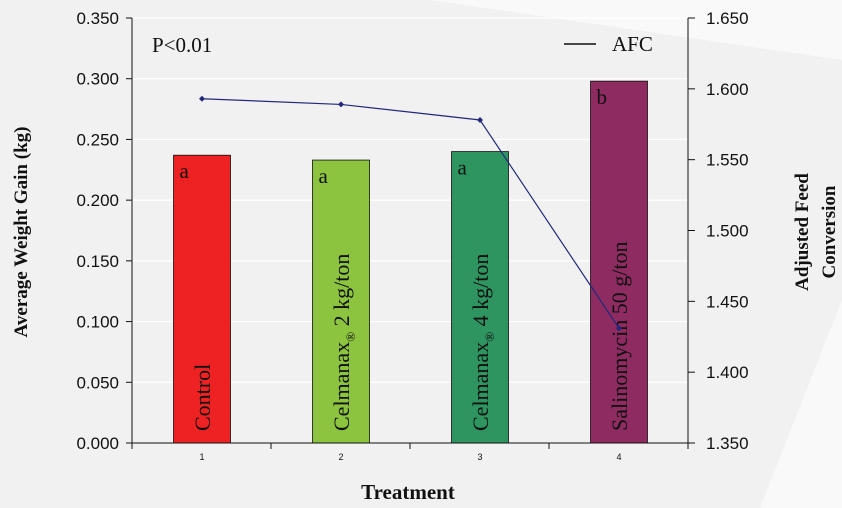  Describe the element at coordinates (727, 301) in the screenshot. I see `y2-tick-label: 1.450` at that location.